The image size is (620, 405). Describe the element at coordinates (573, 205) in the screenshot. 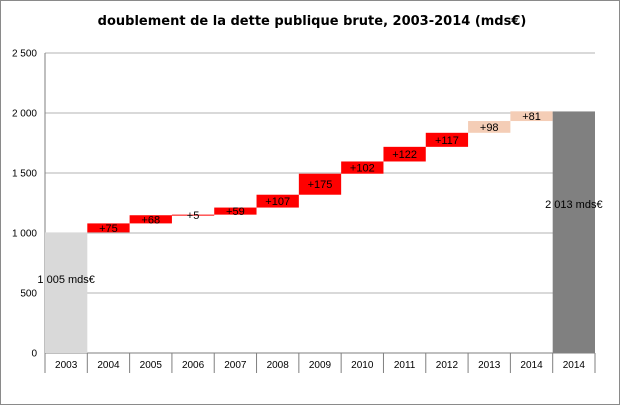

I see `data-label: 2 013 mds€` at that location.